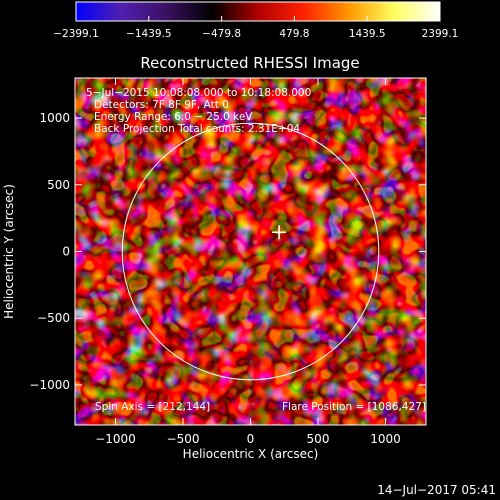 The image size is (500, 500). Describe the element at coordinates (251, 439) in the screenshot. I see `x-tick-label: 0` at that location.